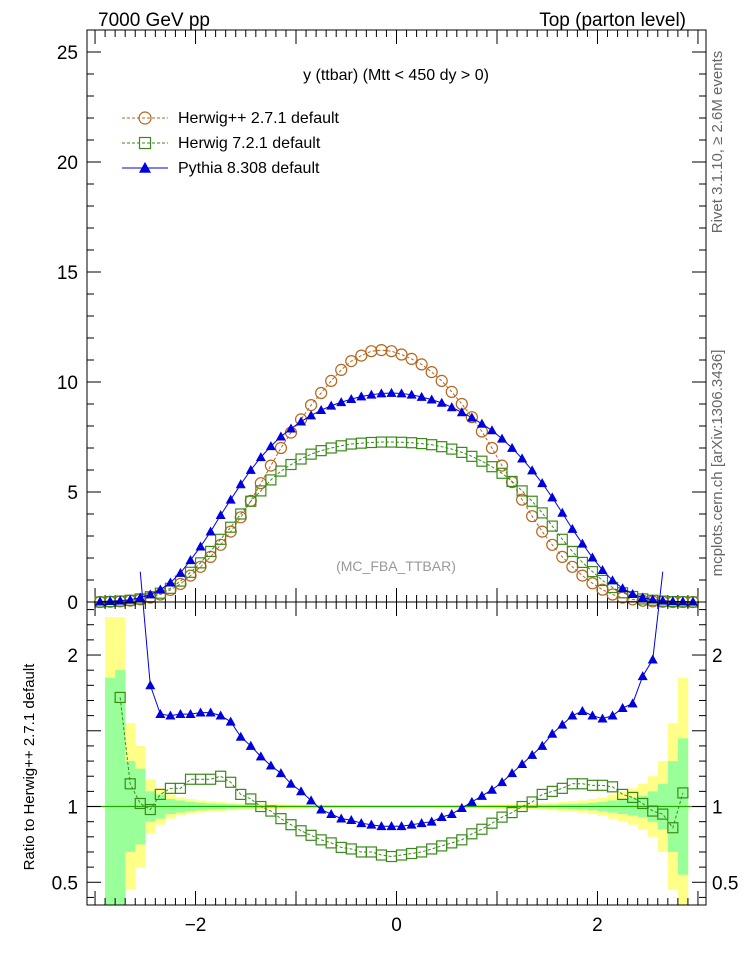  Describe the element at coordinates (249, 143) in the screenshot. I see `legend-label: Herwig 7.2.1 default` at that location.